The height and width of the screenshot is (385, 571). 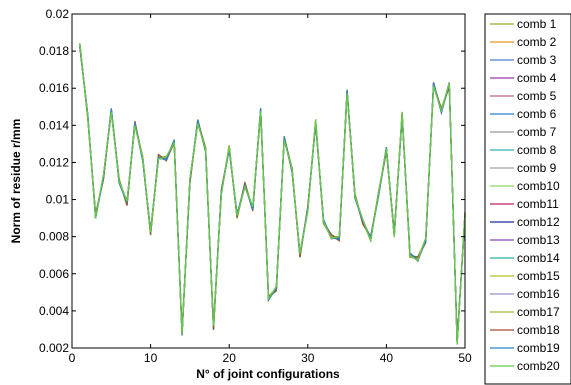 What do you see at coordinates (54, 162) in the screenshot?
I see `y-tick-label: 0.012` at bounding box center [54, 162].